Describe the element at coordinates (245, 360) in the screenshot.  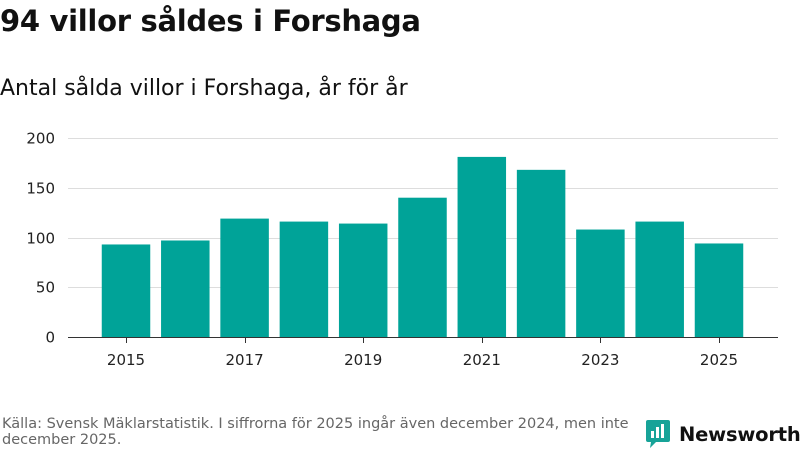
I see `x-tick-label: 2017` at that location.